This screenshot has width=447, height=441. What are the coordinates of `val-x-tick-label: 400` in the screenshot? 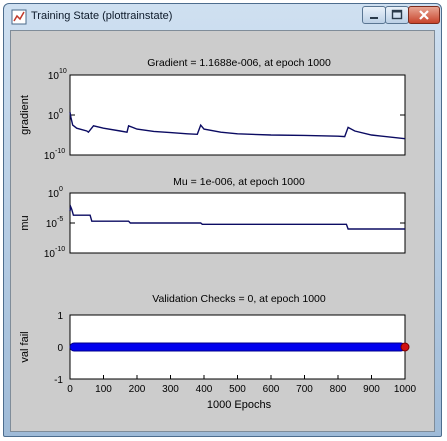 It's located at (204, 389).